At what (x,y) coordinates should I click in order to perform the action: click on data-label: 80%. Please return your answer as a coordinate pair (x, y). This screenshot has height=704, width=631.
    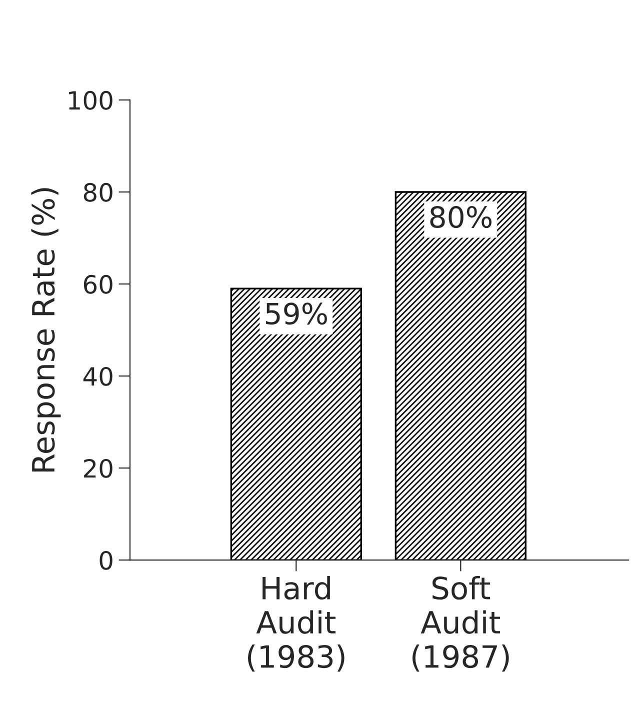
    Looking at the image, I should click on (461, 217).